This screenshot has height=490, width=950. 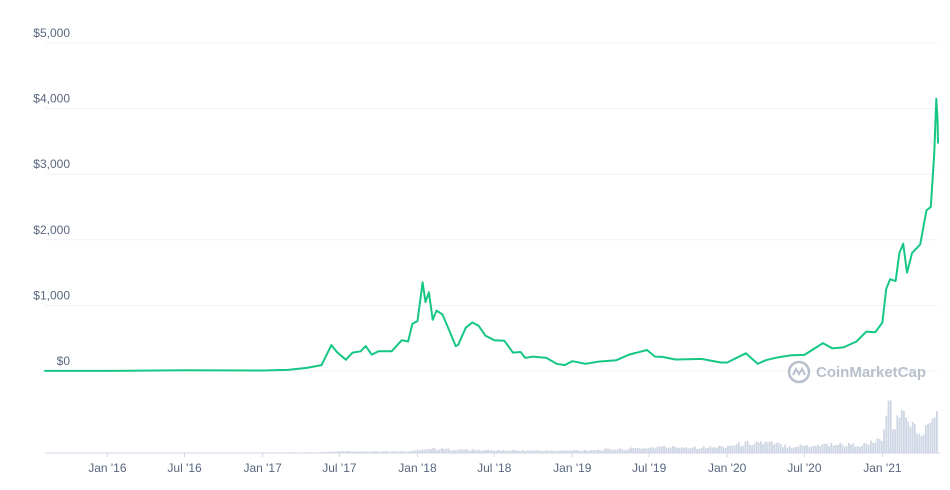 What do you see at coordinates (64, 361) in the screenshot?
I see `y-tick-label: $0` at bounding box center [64, 361].